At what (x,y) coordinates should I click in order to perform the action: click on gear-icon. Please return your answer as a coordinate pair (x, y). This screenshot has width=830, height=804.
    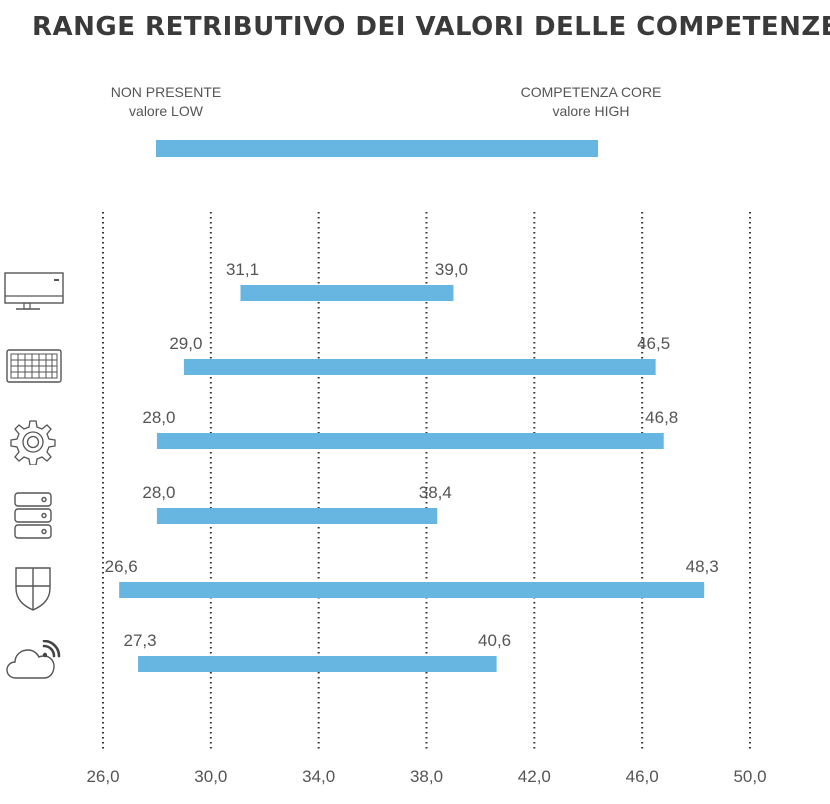
    Looking at the image, I should click on (33, 442).